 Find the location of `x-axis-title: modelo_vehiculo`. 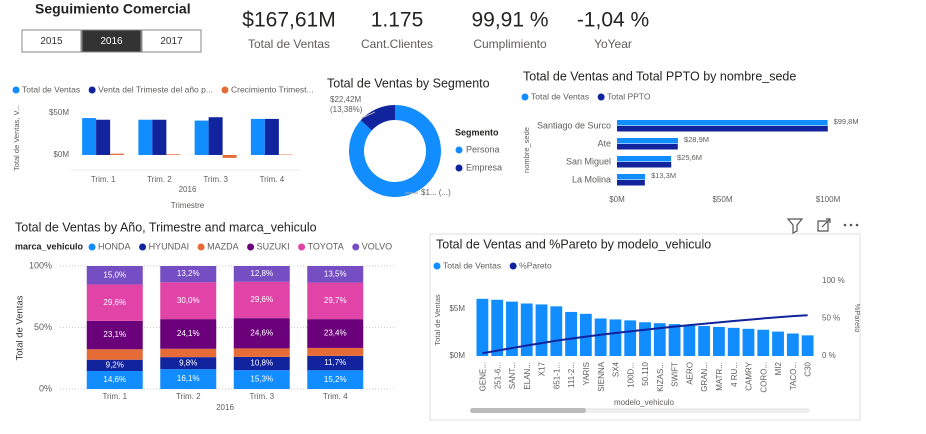

x-axis-title: modelo_vehiculo is located at coordinates (644, 402).